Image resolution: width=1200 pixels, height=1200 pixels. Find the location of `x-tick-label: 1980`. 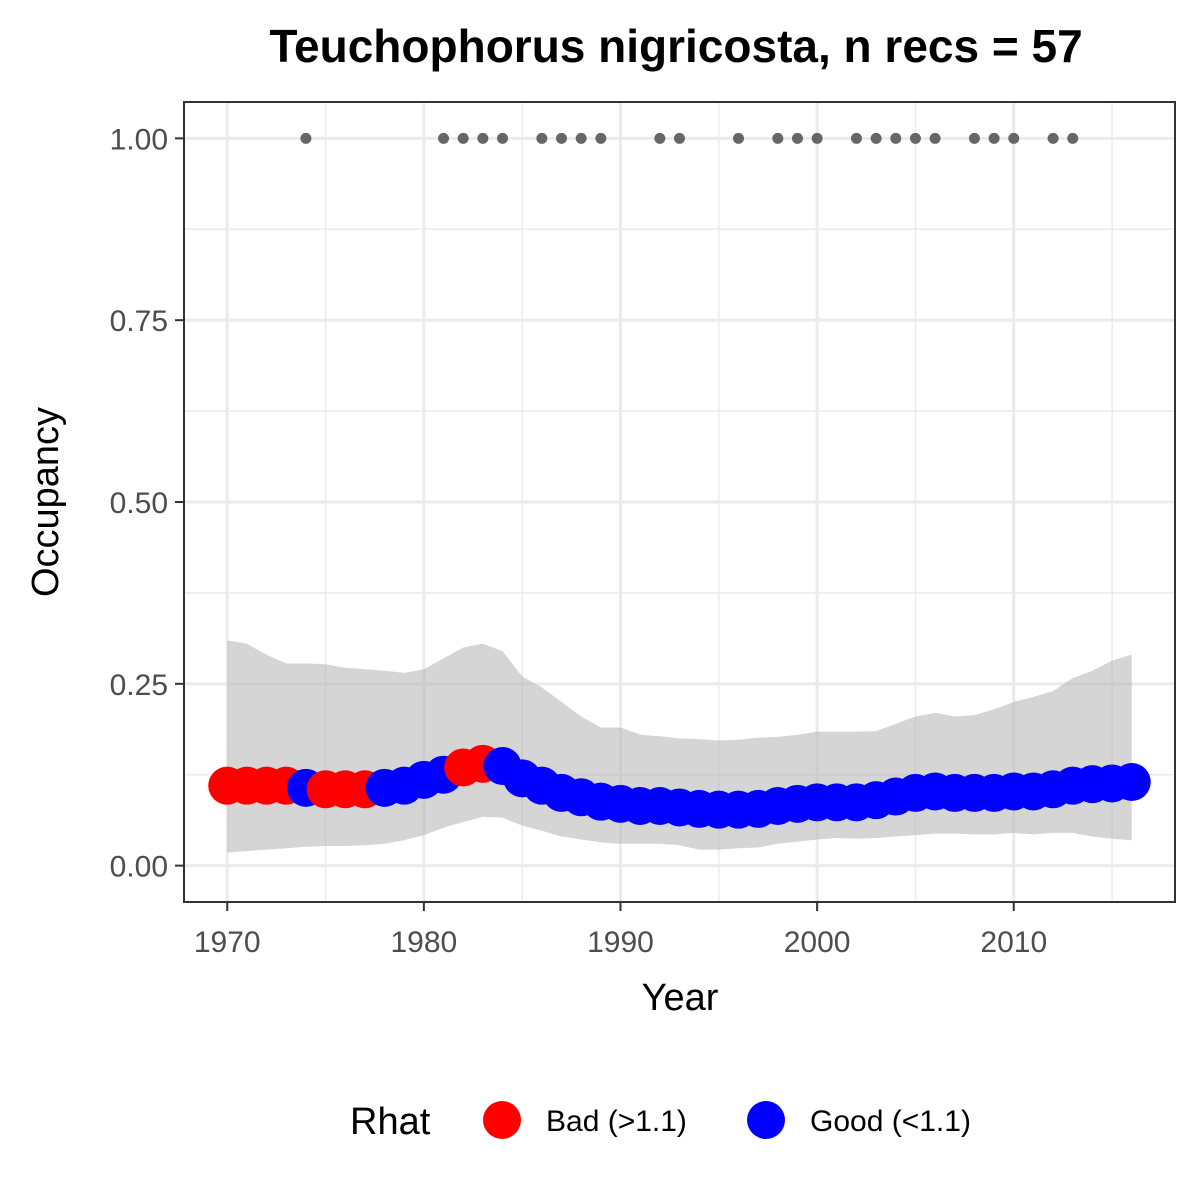

x-tick-label: 1980 is located at coordinates (424, 942).